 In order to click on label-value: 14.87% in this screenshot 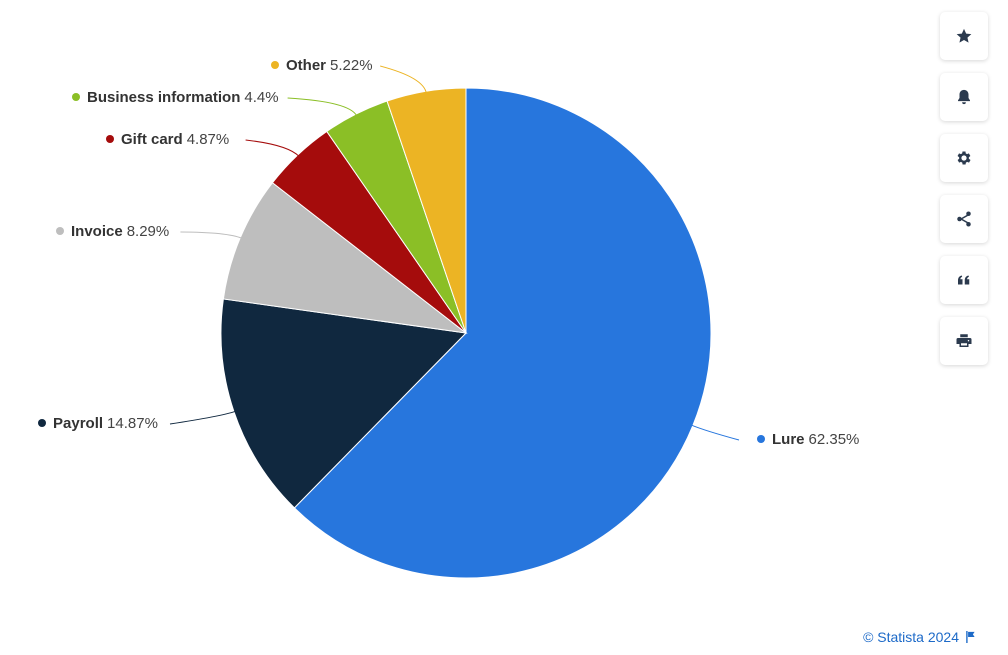, I will do `click(132, 423)`.